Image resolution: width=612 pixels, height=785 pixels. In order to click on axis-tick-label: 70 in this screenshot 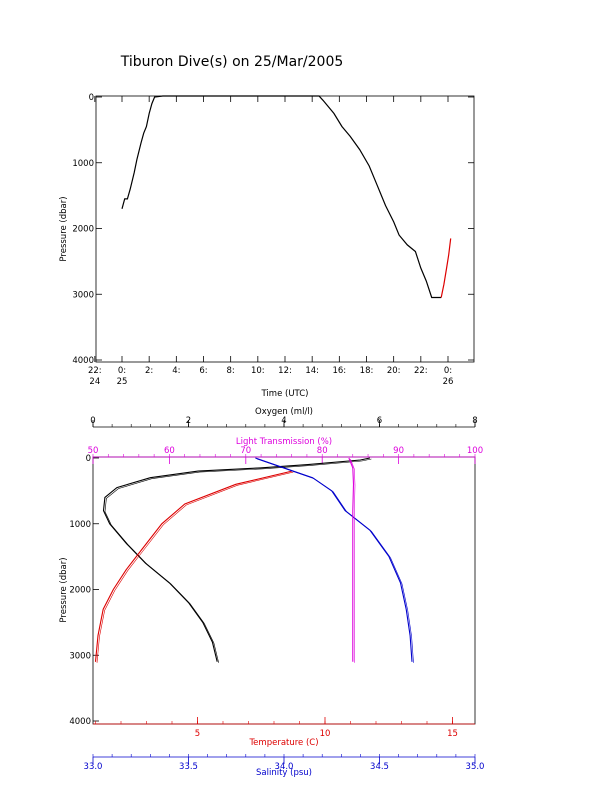, I will do `click(245, 451)`.